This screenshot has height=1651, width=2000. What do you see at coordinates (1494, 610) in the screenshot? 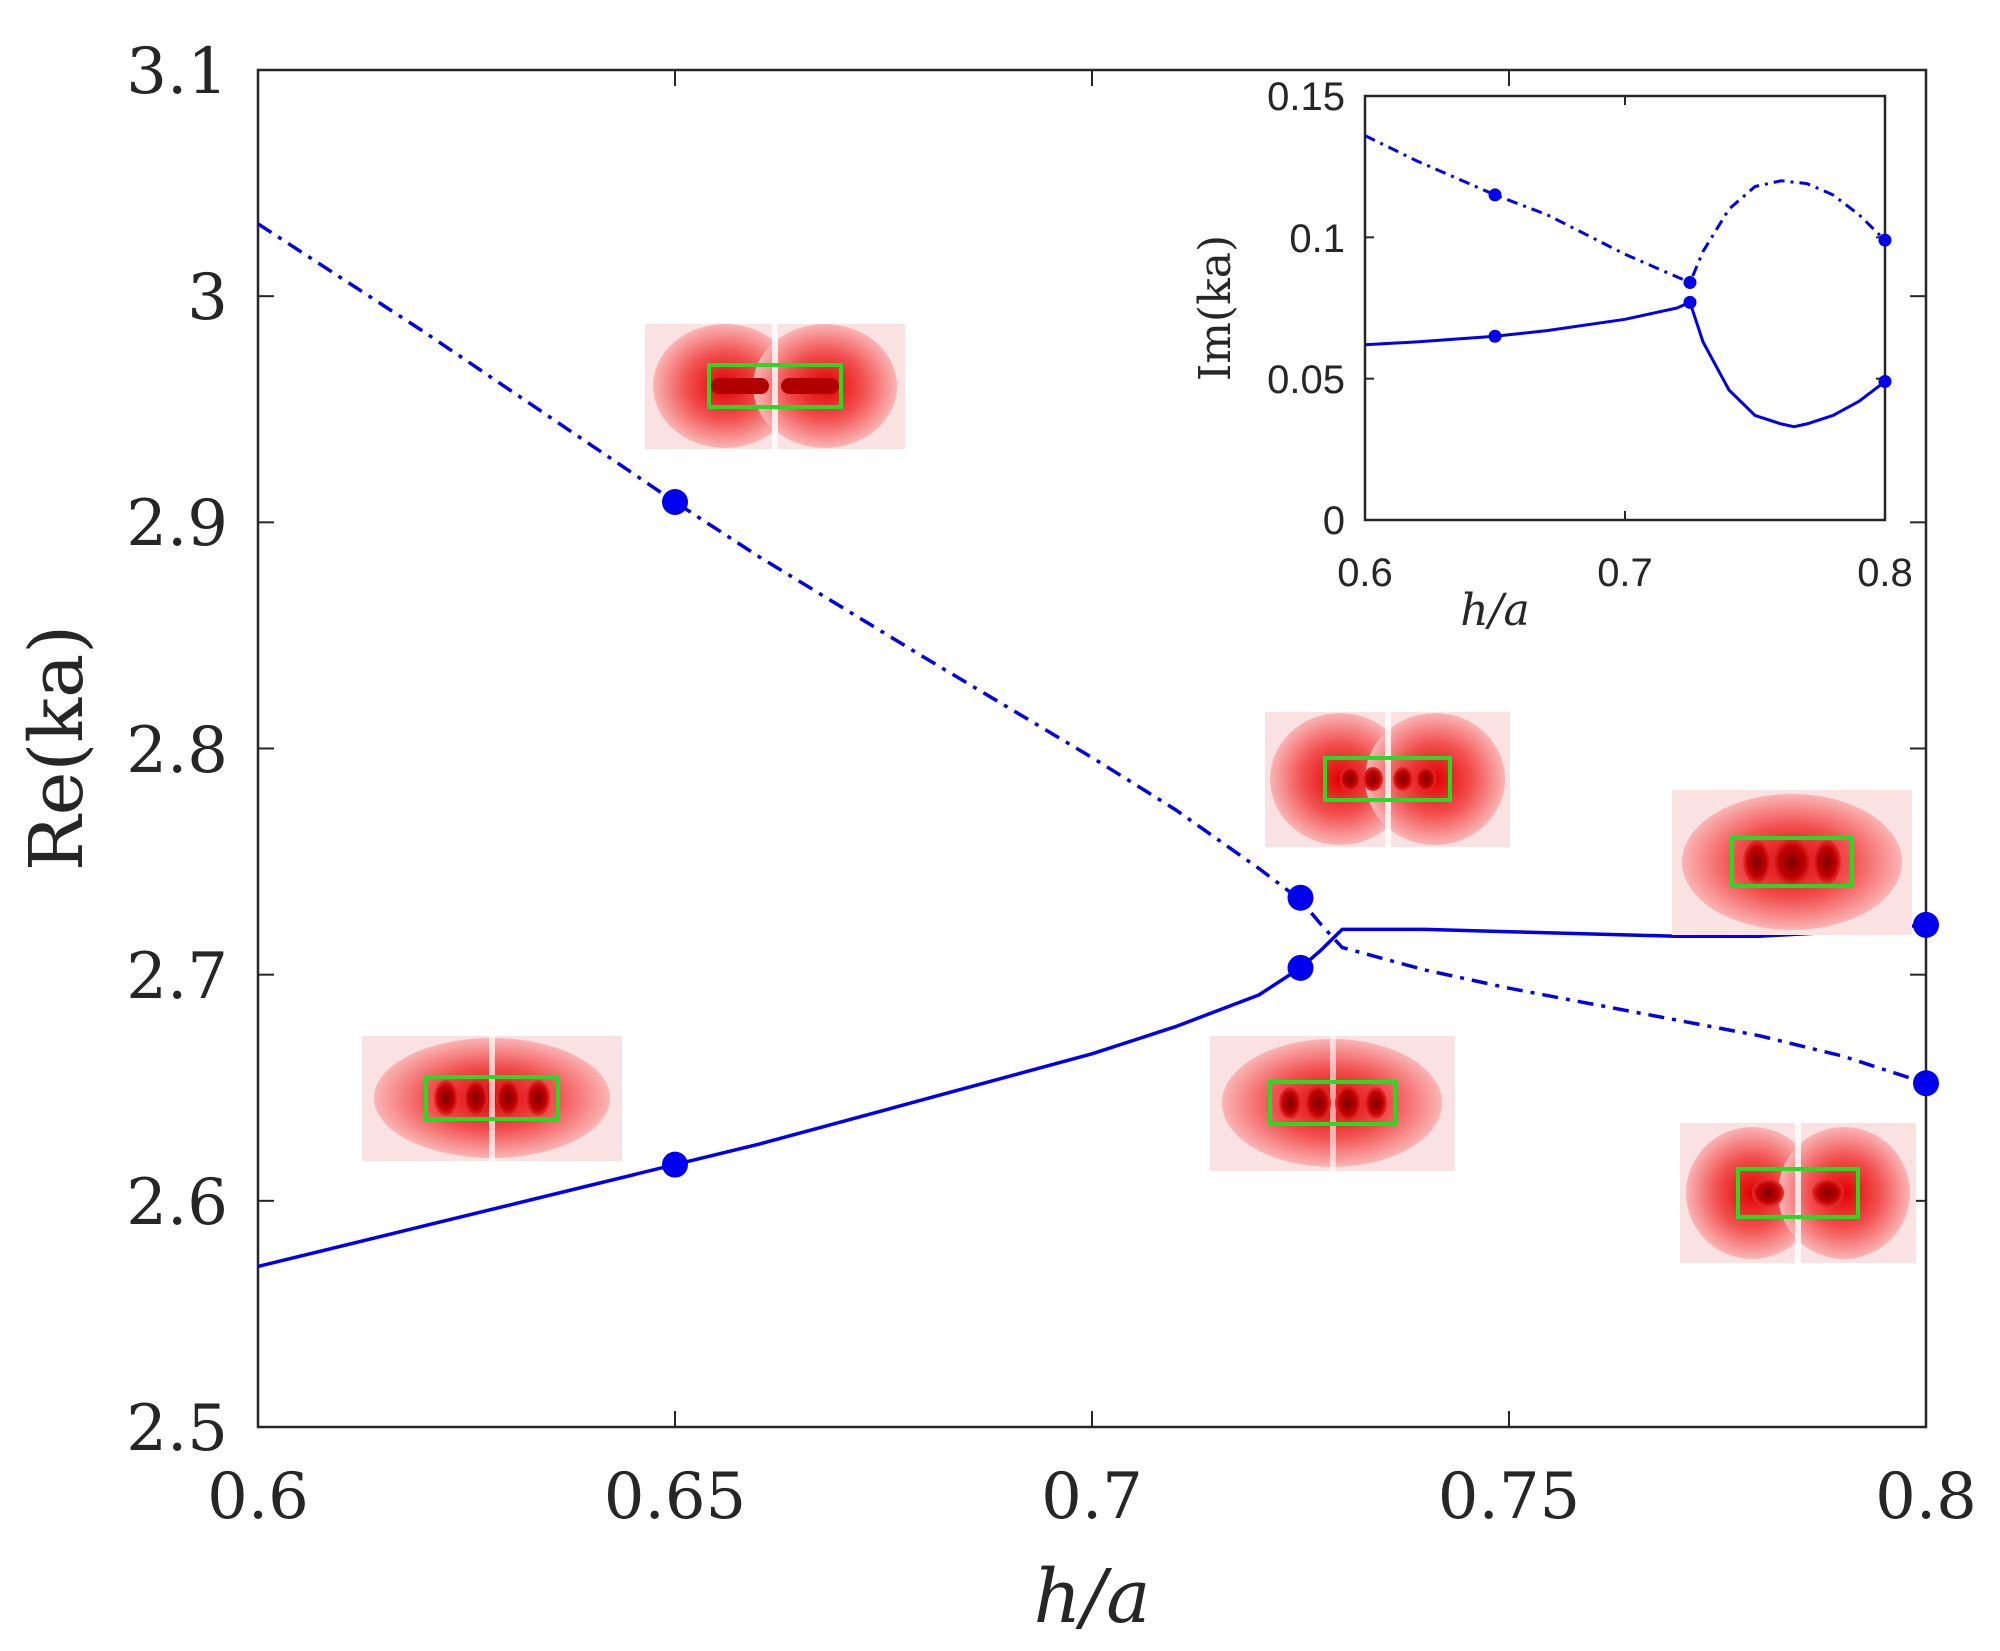
I see `inset-x-label: h/a` at bounding box center [1494, 610].